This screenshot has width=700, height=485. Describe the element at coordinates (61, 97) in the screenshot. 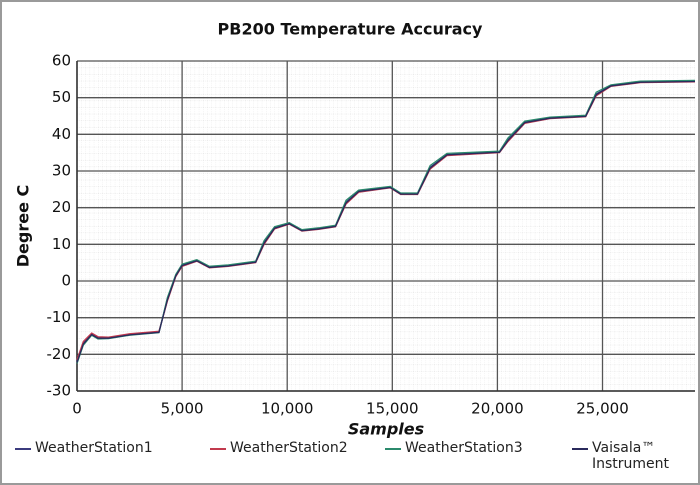

I see `y-tick-label: 50` at that location.